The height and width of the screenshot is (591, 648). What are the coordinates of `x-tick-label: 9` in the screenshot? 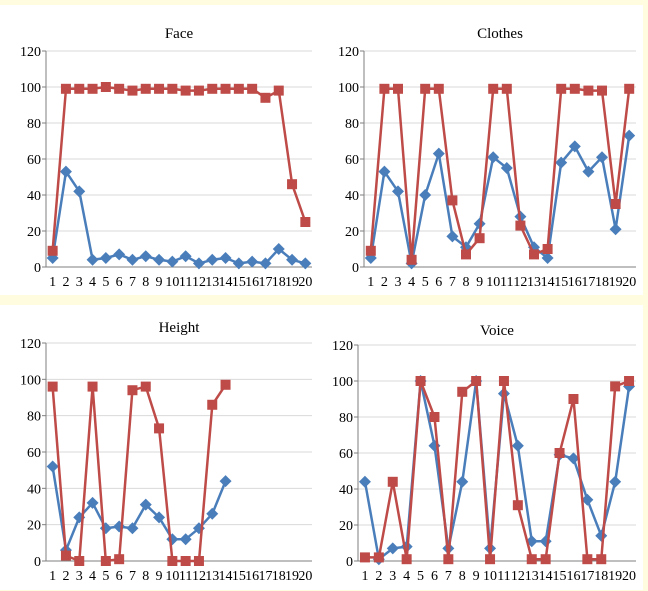 It's located at (159, 576).